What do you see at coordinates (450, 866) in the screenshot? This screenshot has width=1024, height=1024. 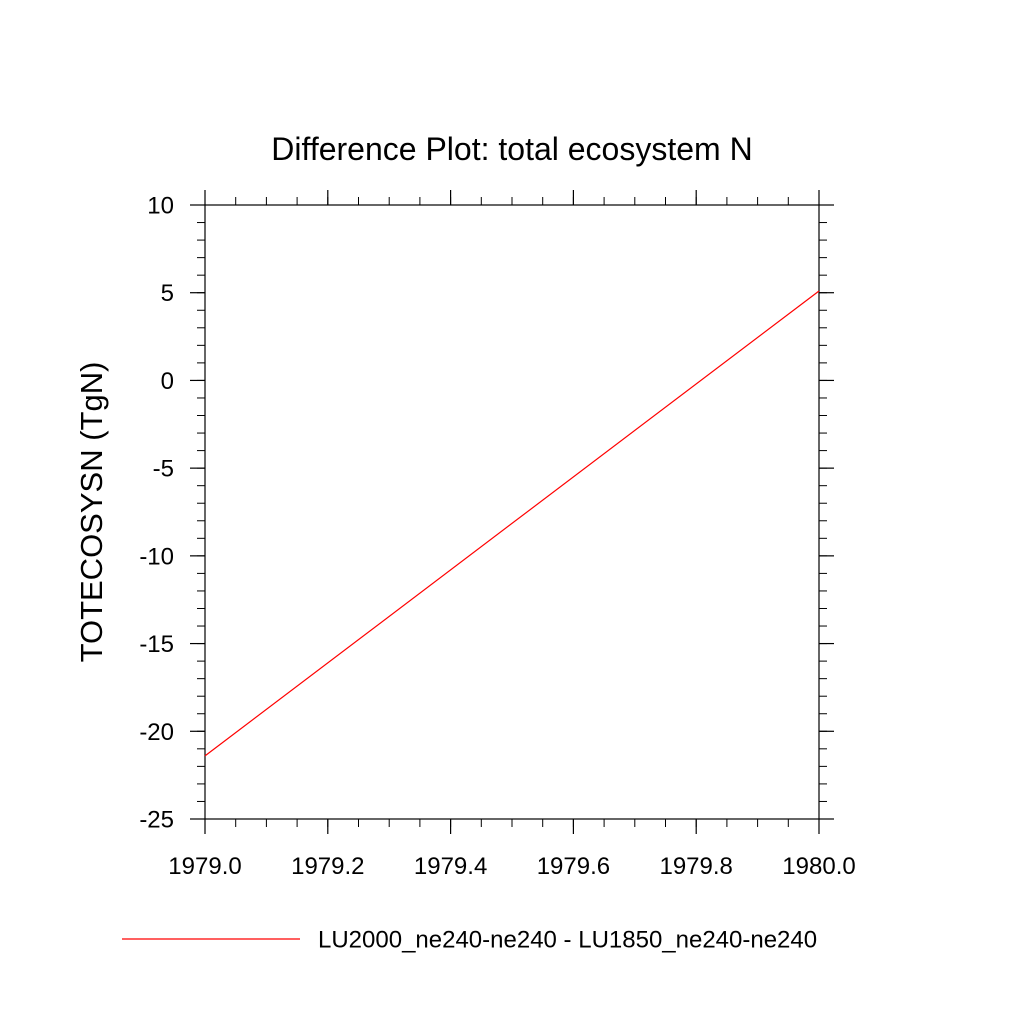 I see `x-tick-label: 1979.4` at bounding box center [450, 866].